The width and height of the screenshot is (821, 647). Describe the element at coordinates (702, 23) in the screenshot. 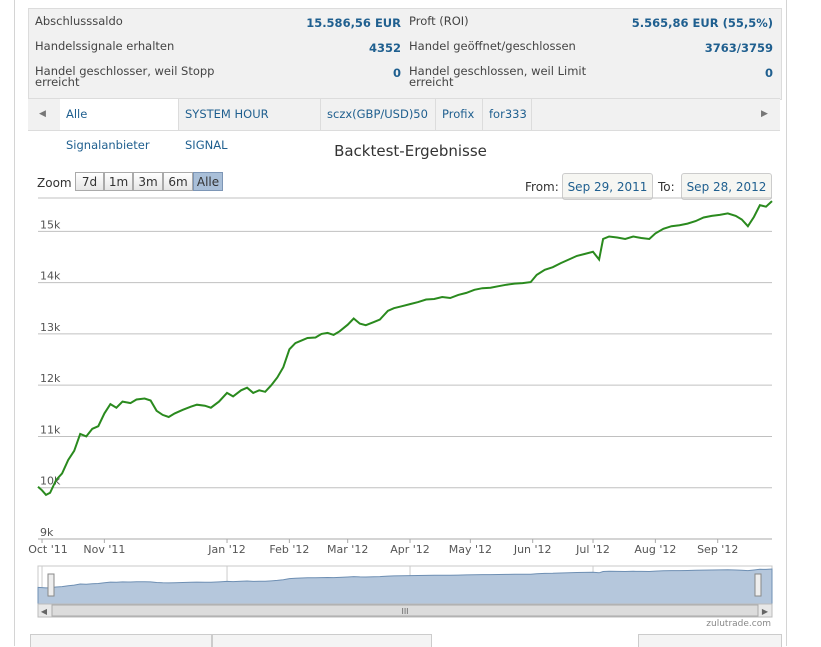

I see `stat-value-profit: 5.565,86 EUR (55,5%)` at that location.